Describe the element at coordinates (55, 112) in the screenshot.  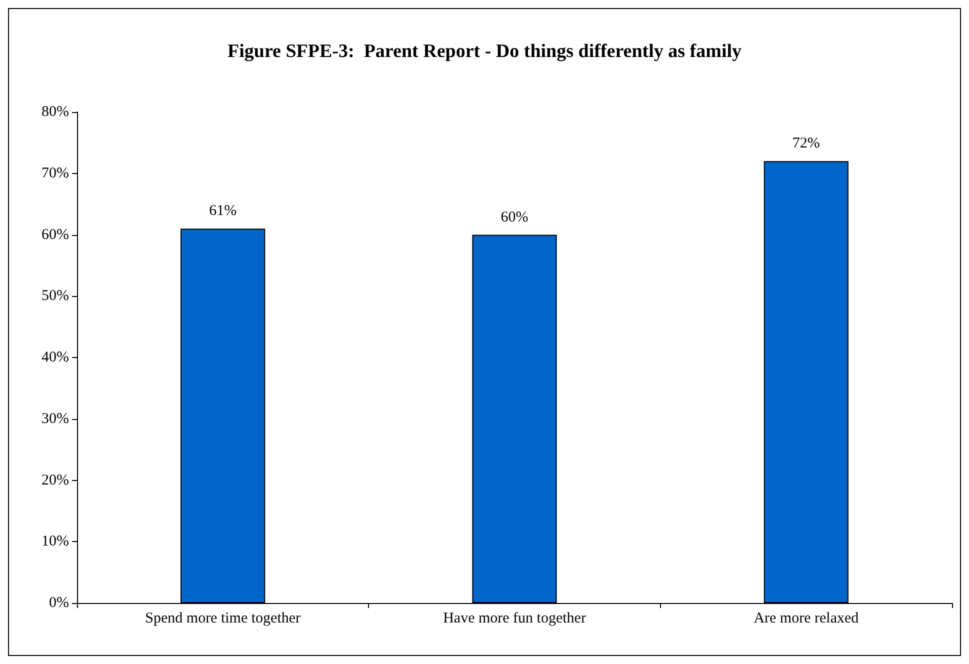
I see `y-tick-label: 80%` at that location.